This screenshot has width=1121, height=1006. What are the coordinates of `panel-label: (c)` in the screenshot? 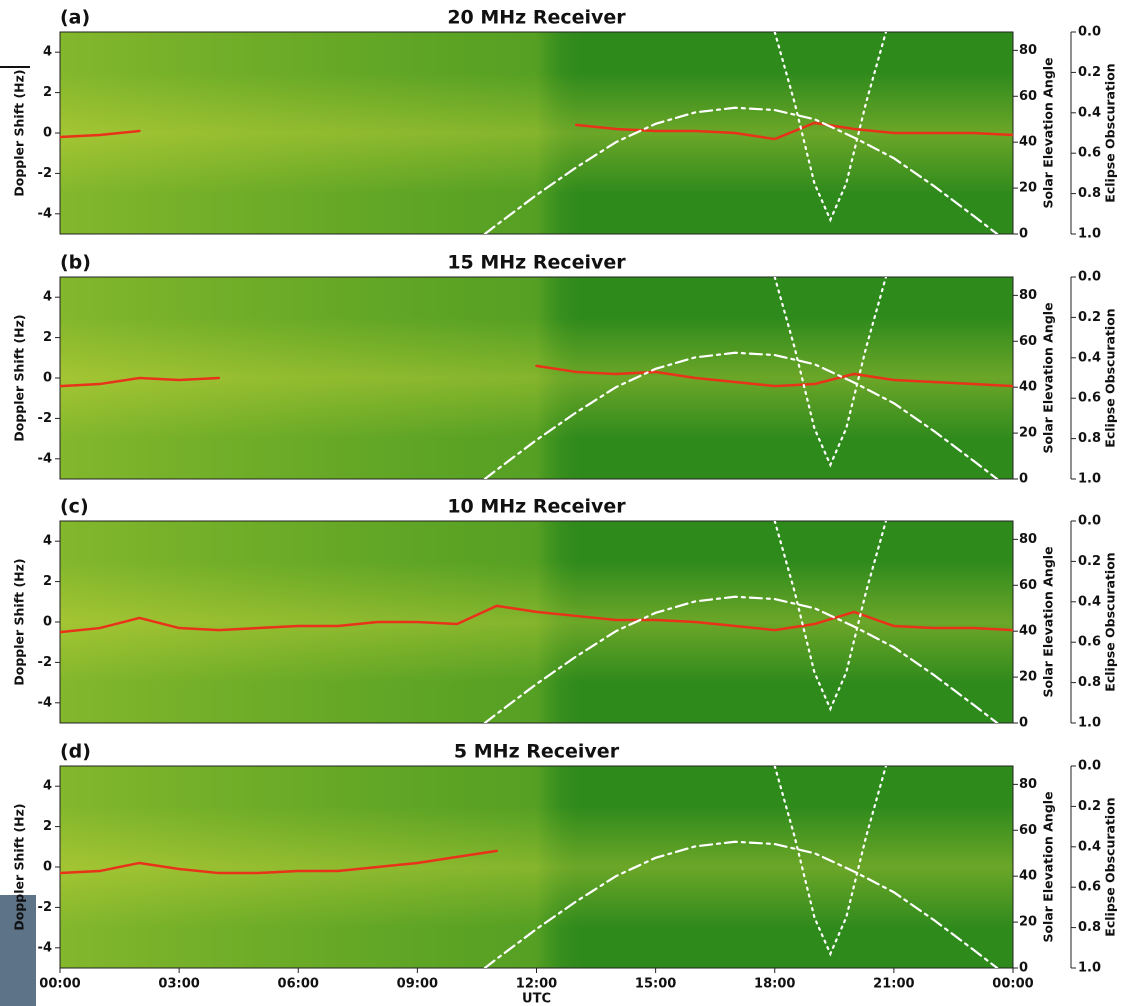 It's located at (74, 507).